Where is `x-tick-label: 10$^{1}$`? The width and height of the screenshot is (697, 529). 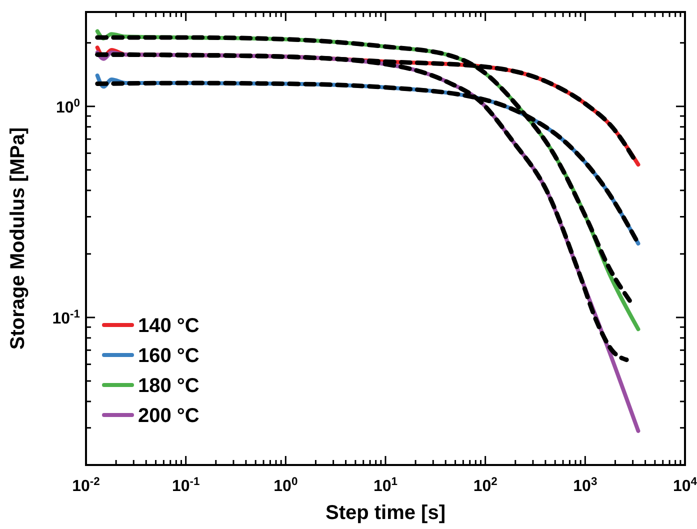
x-tick-label: 10$^{1}$ is located at coordinates (385, 485).